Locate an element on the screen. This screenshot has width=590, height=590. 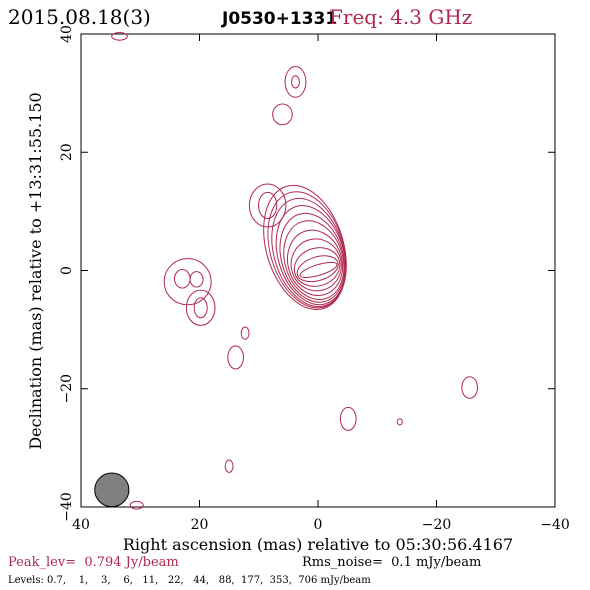
x-tick-label: −40 is located at coordinates (555, 525).